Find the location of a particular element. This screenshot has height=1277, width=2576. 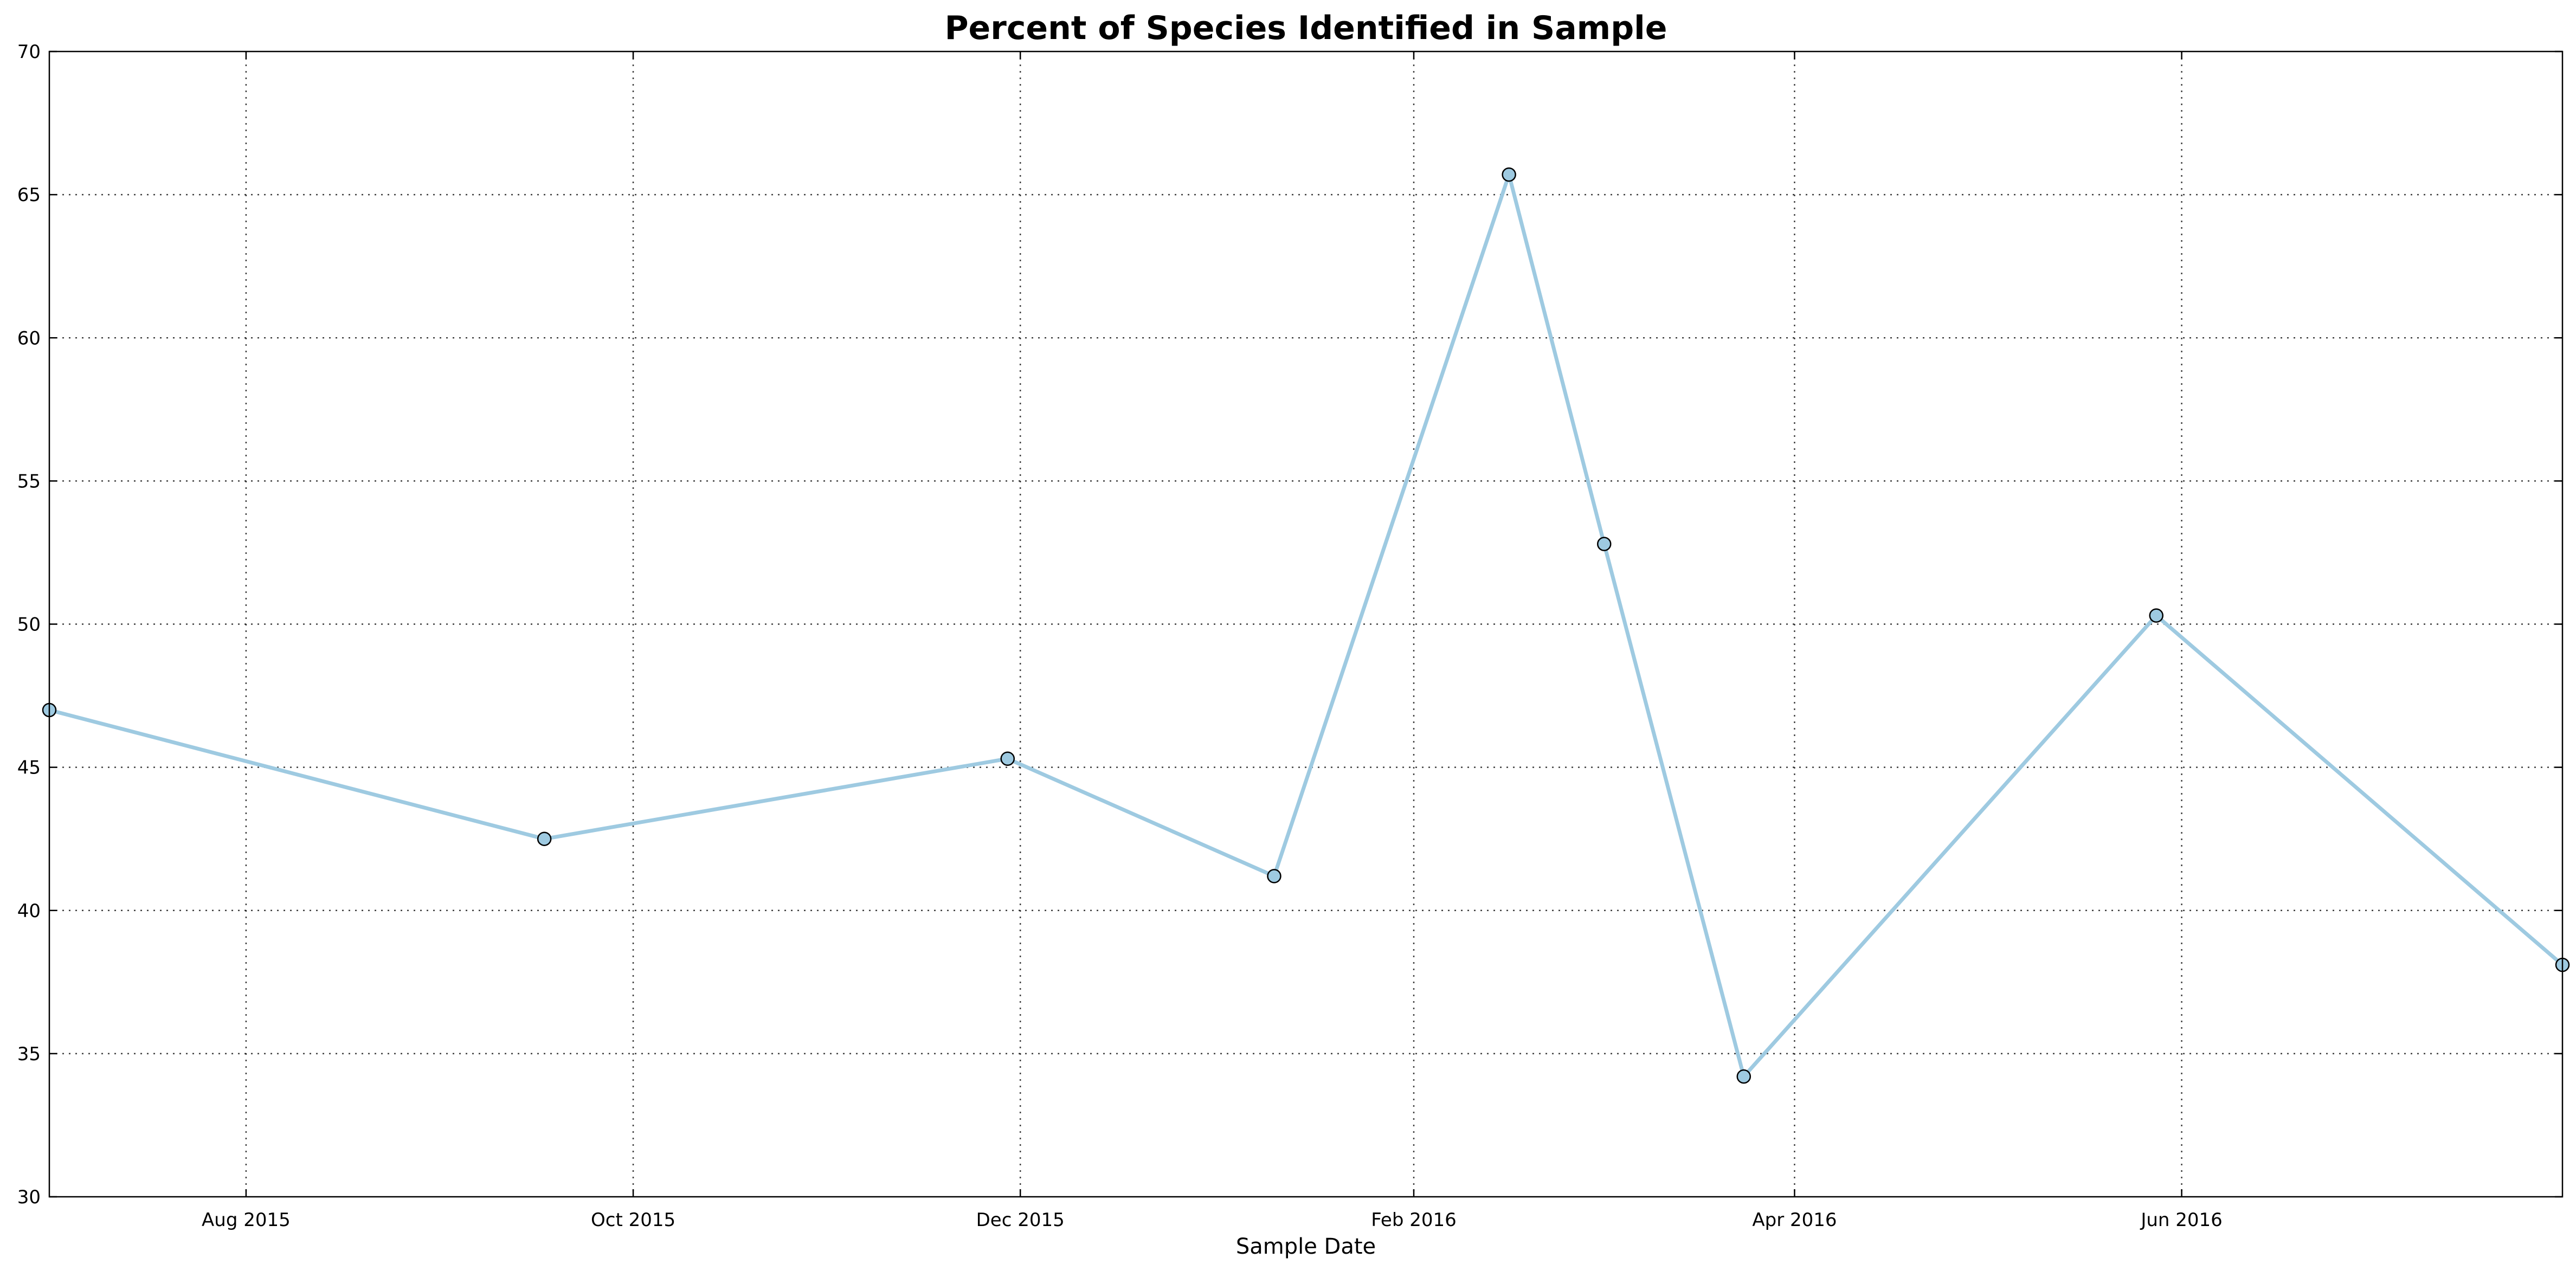

y-tick-label: 30 is located at coordinates (29, 1197).